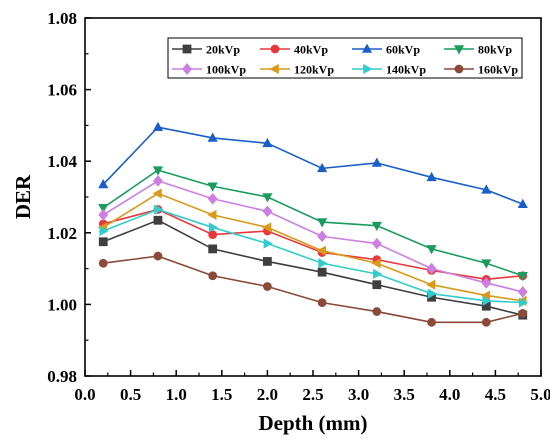  I want to click on legend-label: 20kVp, so click(223, 50).